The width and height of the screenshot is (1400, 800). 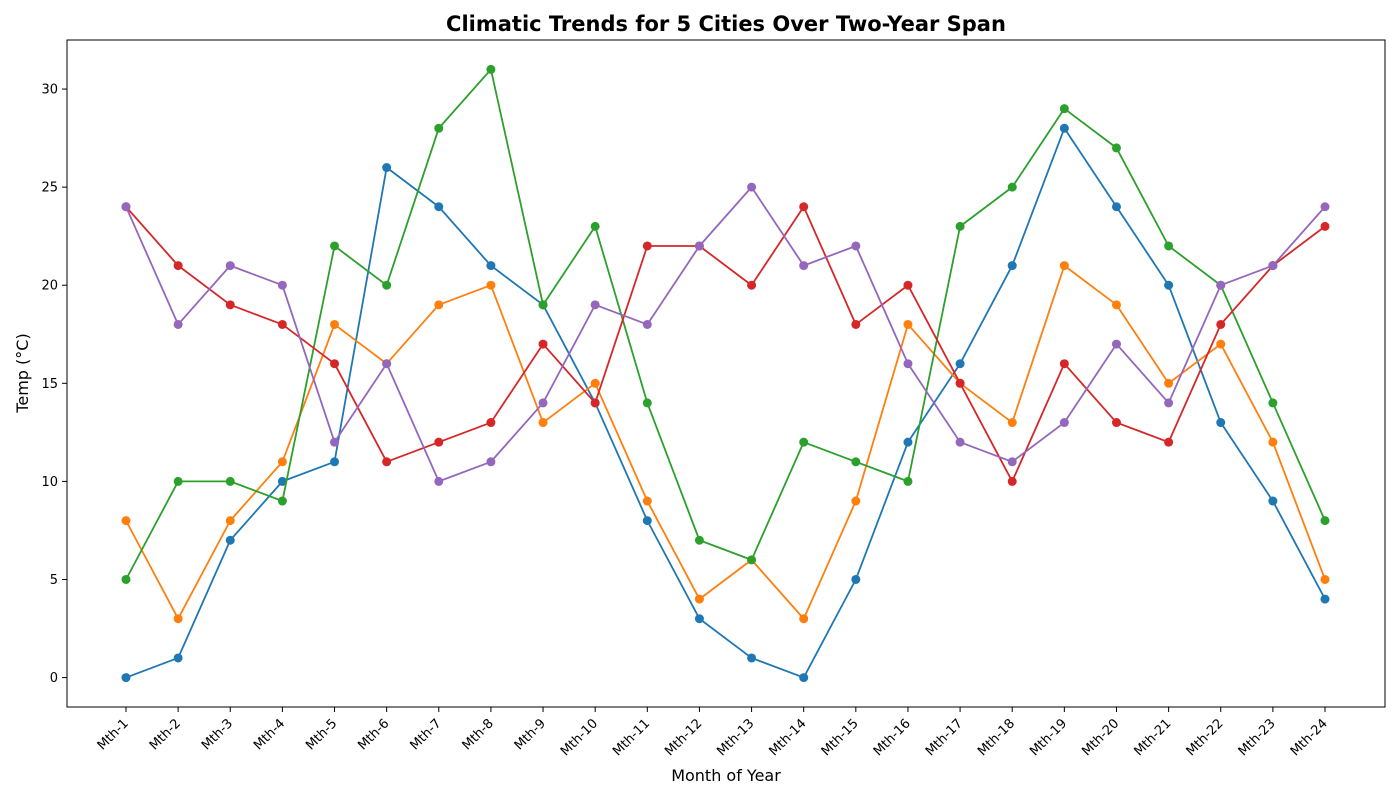 What do you see at coordinates (49, 384) in the screenshot?
I see `y-tick-label: 15` at bounding box center [49, 384].